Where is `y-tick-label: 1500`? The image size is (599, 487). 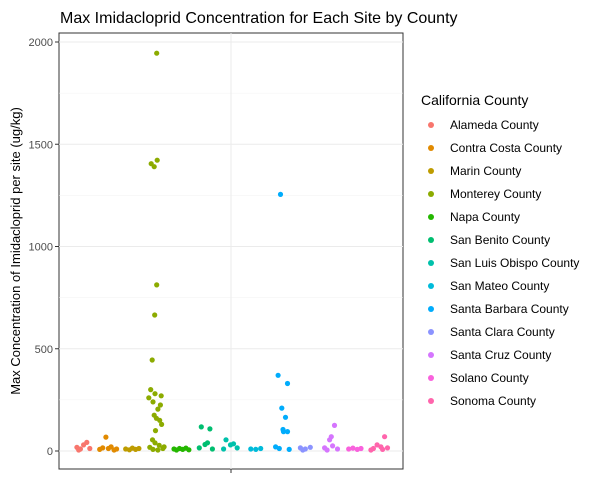
y-tick-label: 1500 is located at coordinates (41, 145).